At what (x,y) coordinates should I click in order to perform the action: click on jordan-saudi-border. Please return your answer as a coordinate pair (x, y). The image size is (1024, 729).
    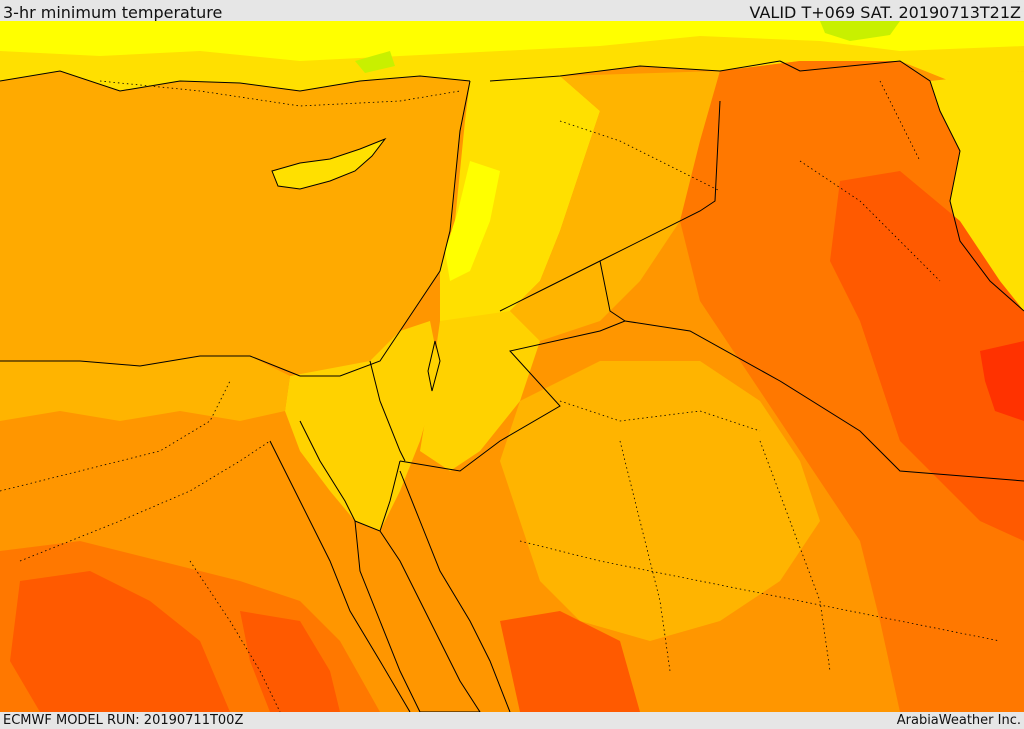
    Looking at the image, I should click on (513, 366).